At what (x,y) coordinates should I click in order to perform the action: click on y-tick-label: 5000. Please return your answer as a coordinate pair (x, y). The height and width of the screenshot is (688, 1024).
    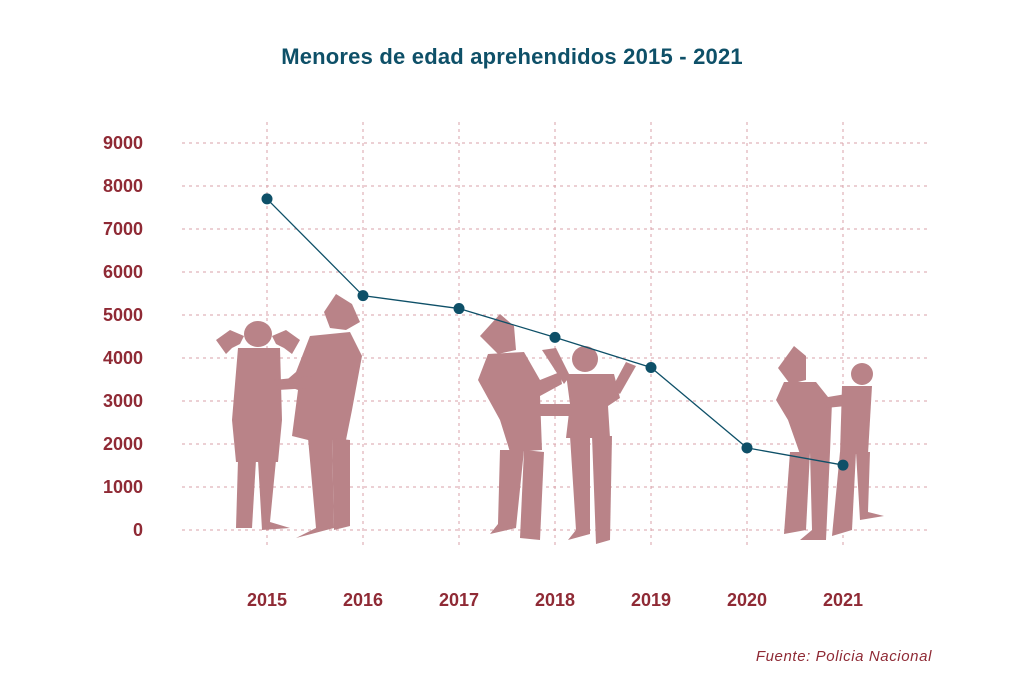
    Looking at the image, I should click on (123, 315).